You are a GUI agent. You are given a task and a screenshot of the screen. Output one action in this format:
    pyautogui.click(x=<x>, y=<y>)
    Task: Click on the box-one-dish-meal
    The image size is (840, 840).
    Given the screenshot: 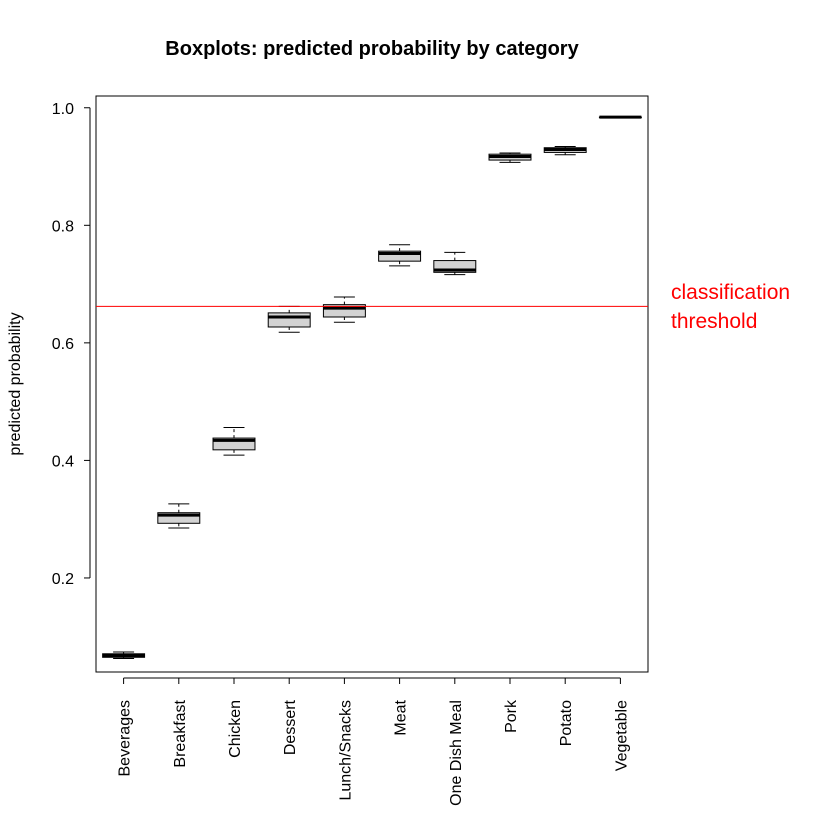 What is the action you would take?
    pyautogui.click(x=455, y=263)
    